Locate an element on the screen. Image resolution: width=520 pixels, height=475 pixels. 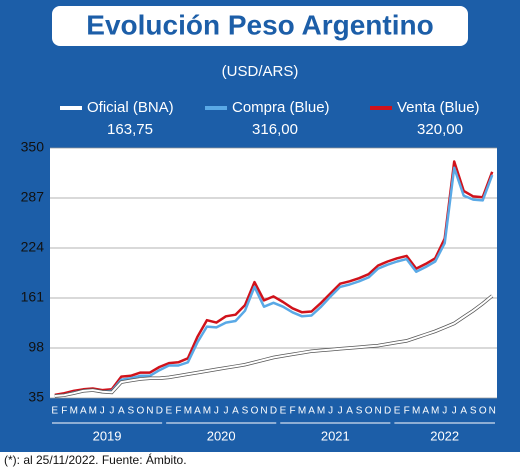
title-box is located at coordinates (260, 26).